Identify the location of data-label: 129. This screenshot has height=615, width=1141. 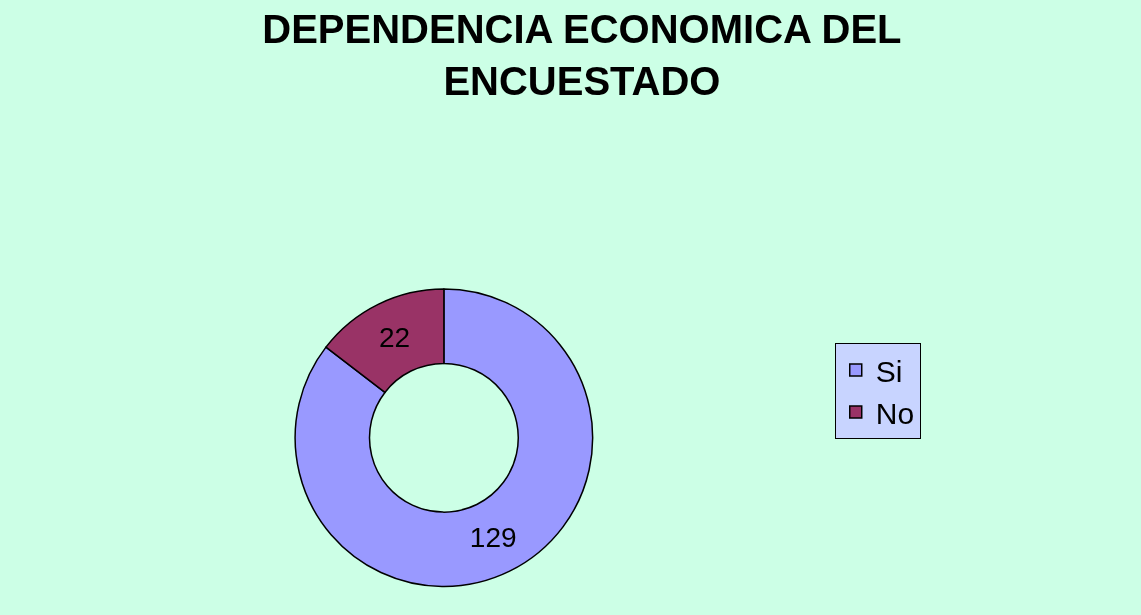
(493, 538).